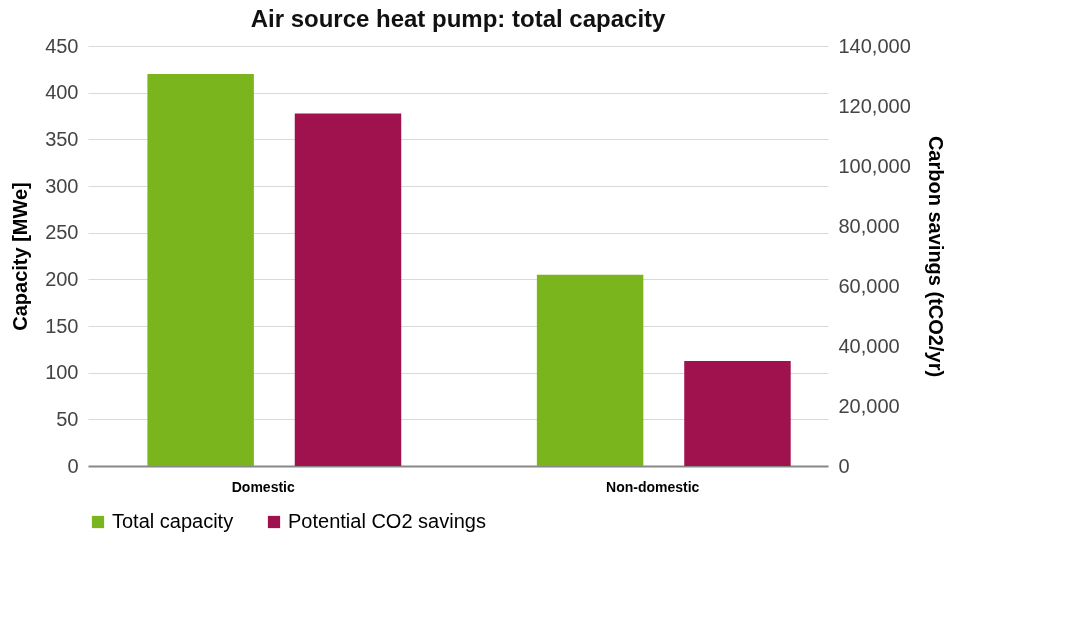 The height and width of the screenshot is (627, 1076). What do you see at coordinates (173, 521) in the screenshot?
I see `legend-label: Total capacity` at bounding box center [173, 521].